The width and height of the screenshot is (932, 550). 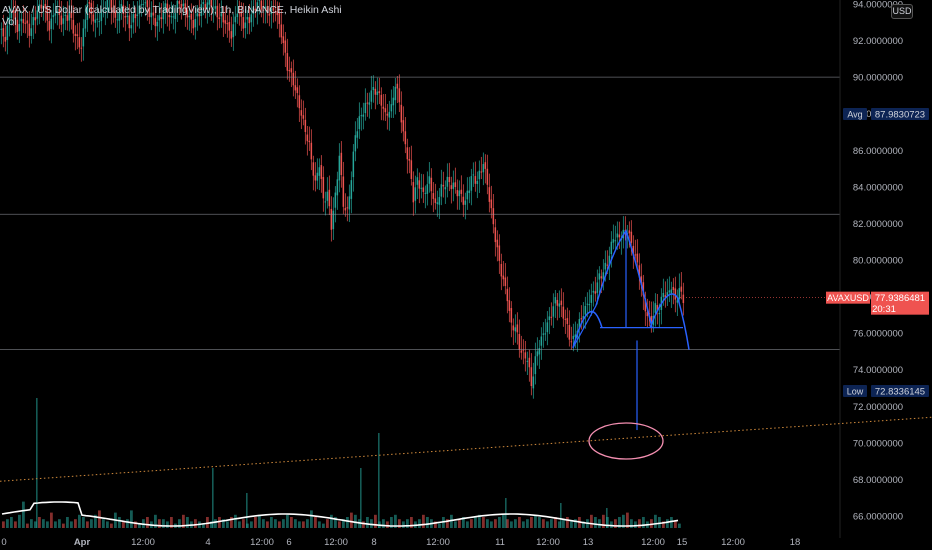 What do you see at coordinates (878, 407) in the screenshot?
I see `price-tick-label: 72.0000000` at bounding box center [878, 407].